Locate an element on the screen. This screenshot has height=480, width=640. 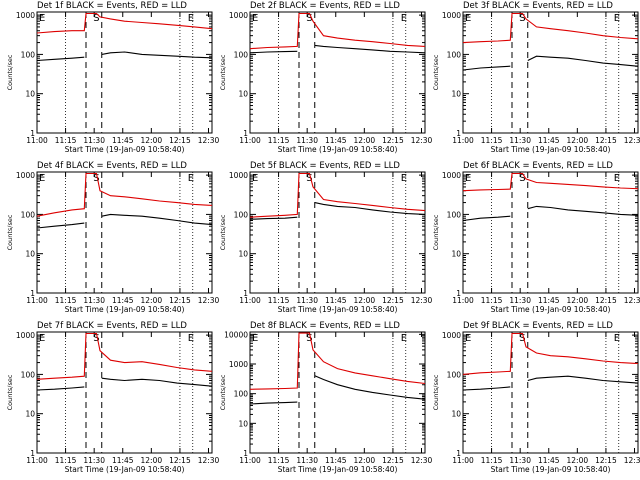
chart-title: Det 4f BLACK = Events, RED = LLD is located at coordinates (112, 166).